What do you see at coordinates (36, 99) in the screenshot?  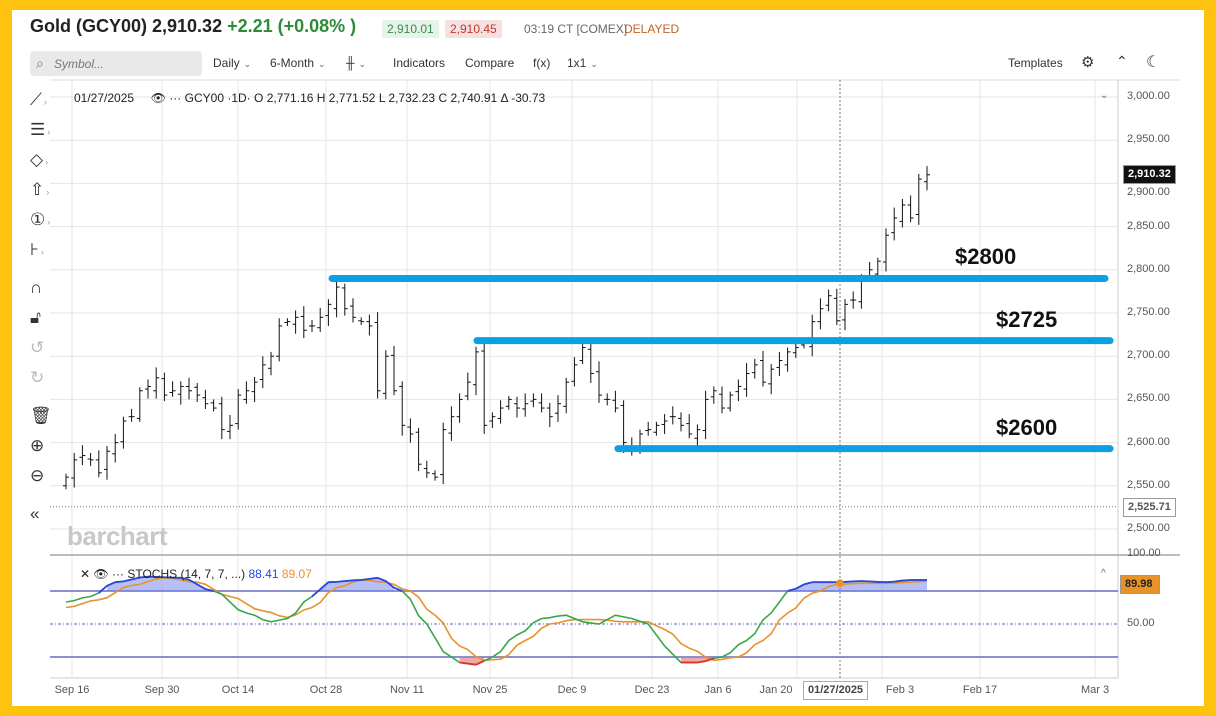 I see `line-tool-icon: ⟋` at bounding box center [36, 99].